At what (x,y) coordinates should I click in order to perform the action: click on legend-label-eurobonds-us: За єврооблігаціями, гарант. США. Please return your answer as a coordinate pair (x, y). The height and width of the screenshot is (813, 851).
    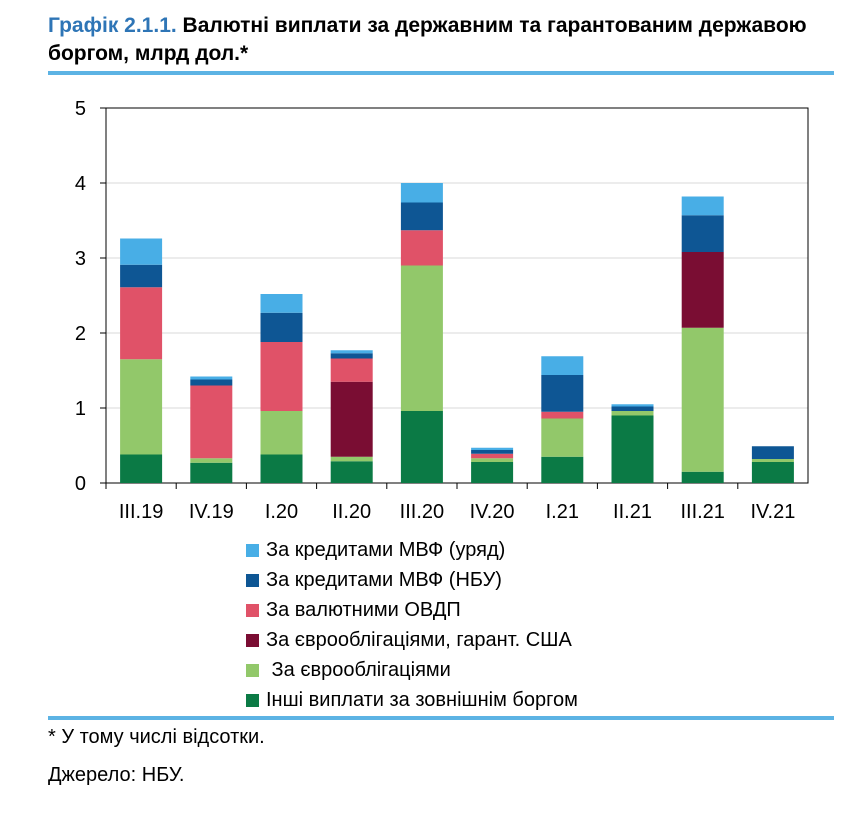
    Looking at the image, I should click on (419, 639).